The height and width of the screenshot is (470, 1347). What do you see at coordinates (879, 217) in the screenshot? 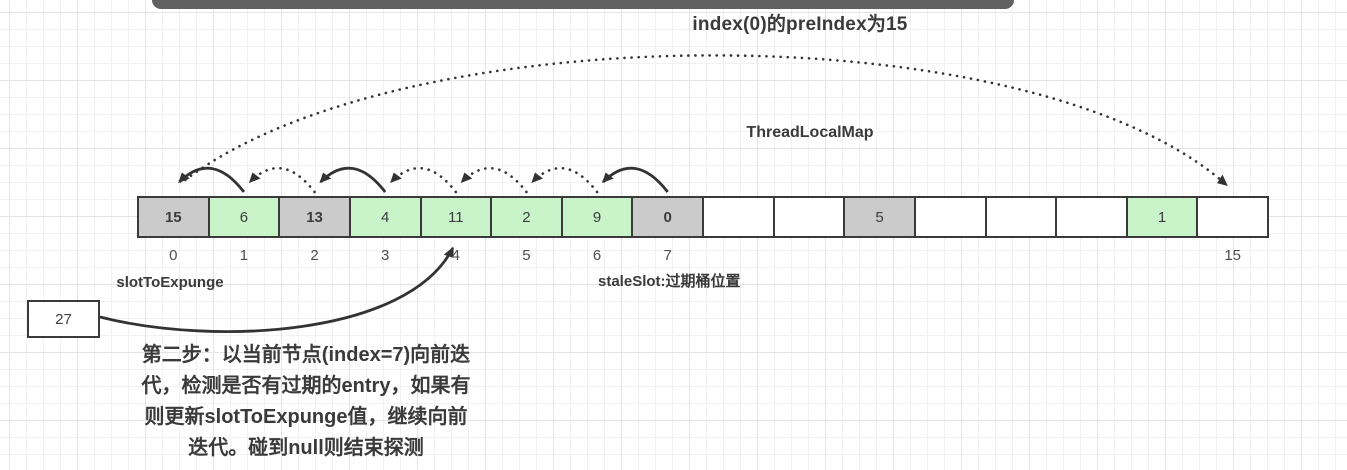
I see `array-cell-10: 5` at bounding box center [879, 217].